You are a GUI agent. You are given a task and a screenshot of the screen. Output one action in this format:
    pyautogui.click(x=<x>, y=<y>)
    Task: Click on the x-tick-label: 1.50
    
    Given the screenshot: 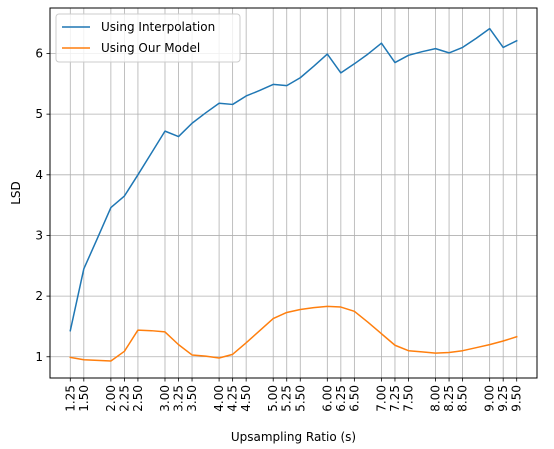 What is the action you would take?
    pyautogui.click(x=84, y=398)
    